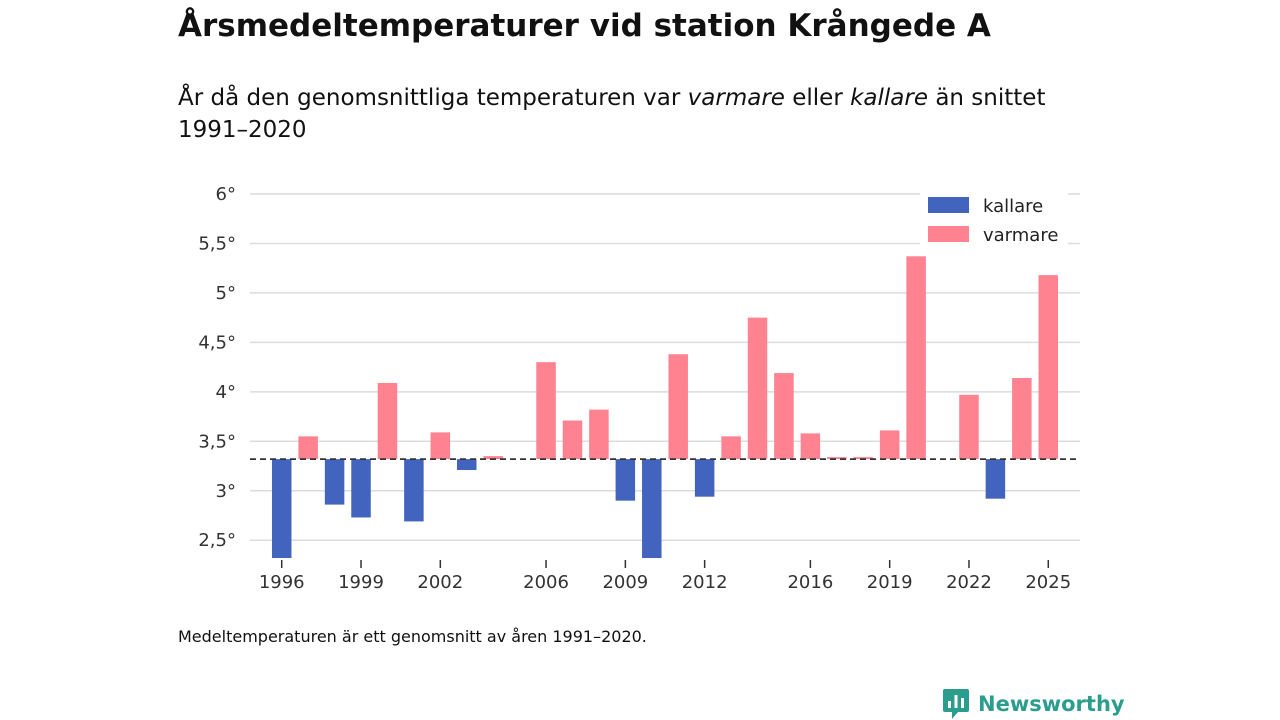 The height and width of the screenshot is (720, 1280). What do you see at coordinates (889, 445) in the screenshot?
I see `bar-2019` at bounding box center [889, 445].